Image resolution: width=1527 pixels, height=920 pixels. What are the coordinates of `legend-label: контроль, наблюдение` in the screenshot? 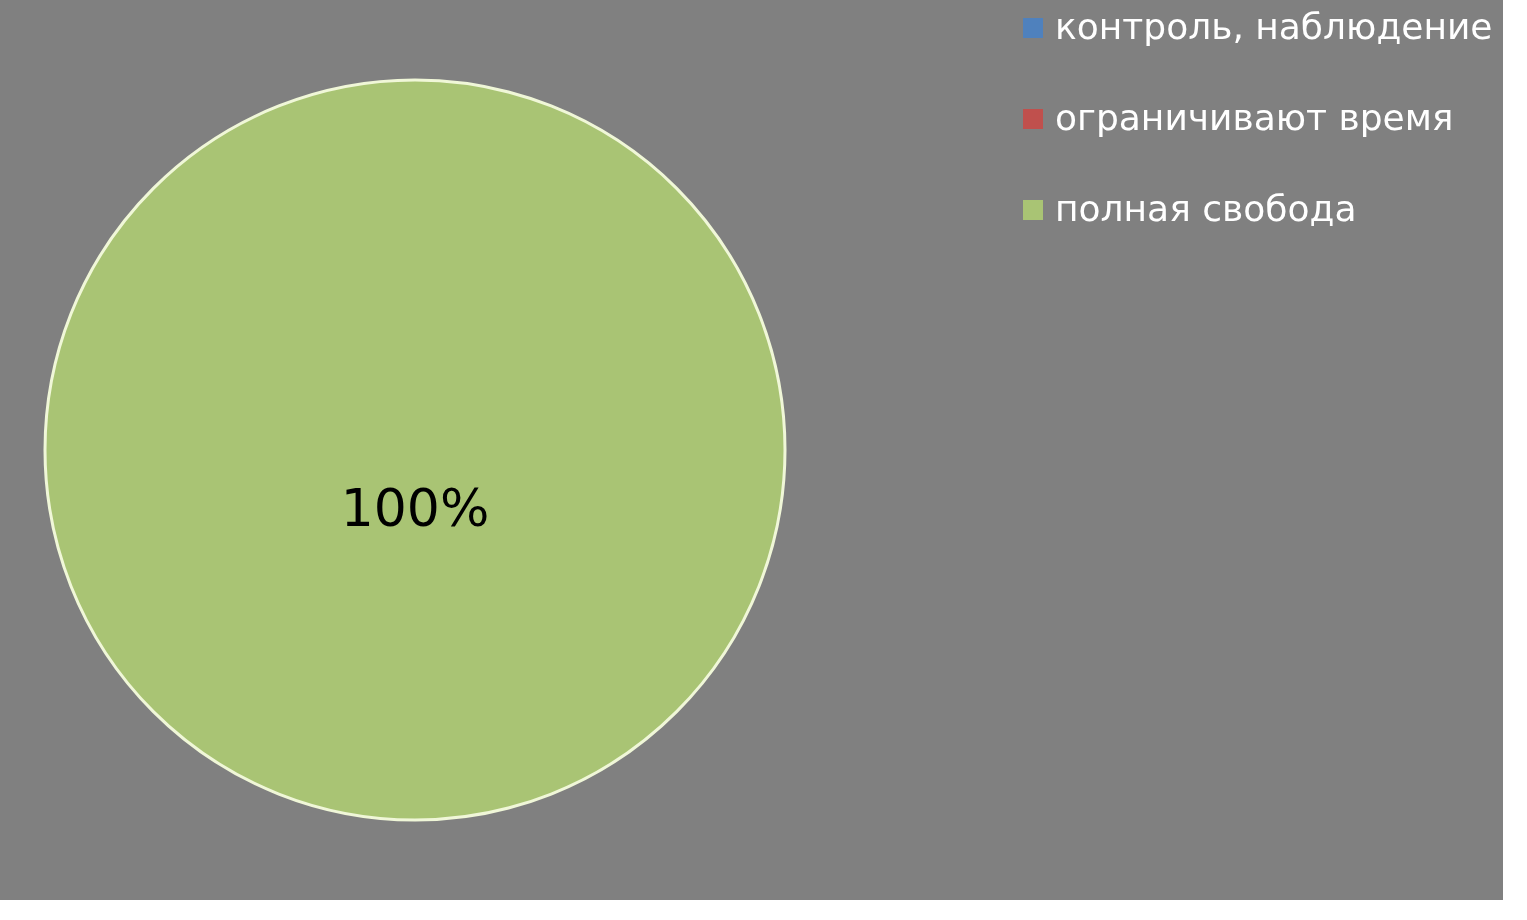 It's located at (1274, 26).